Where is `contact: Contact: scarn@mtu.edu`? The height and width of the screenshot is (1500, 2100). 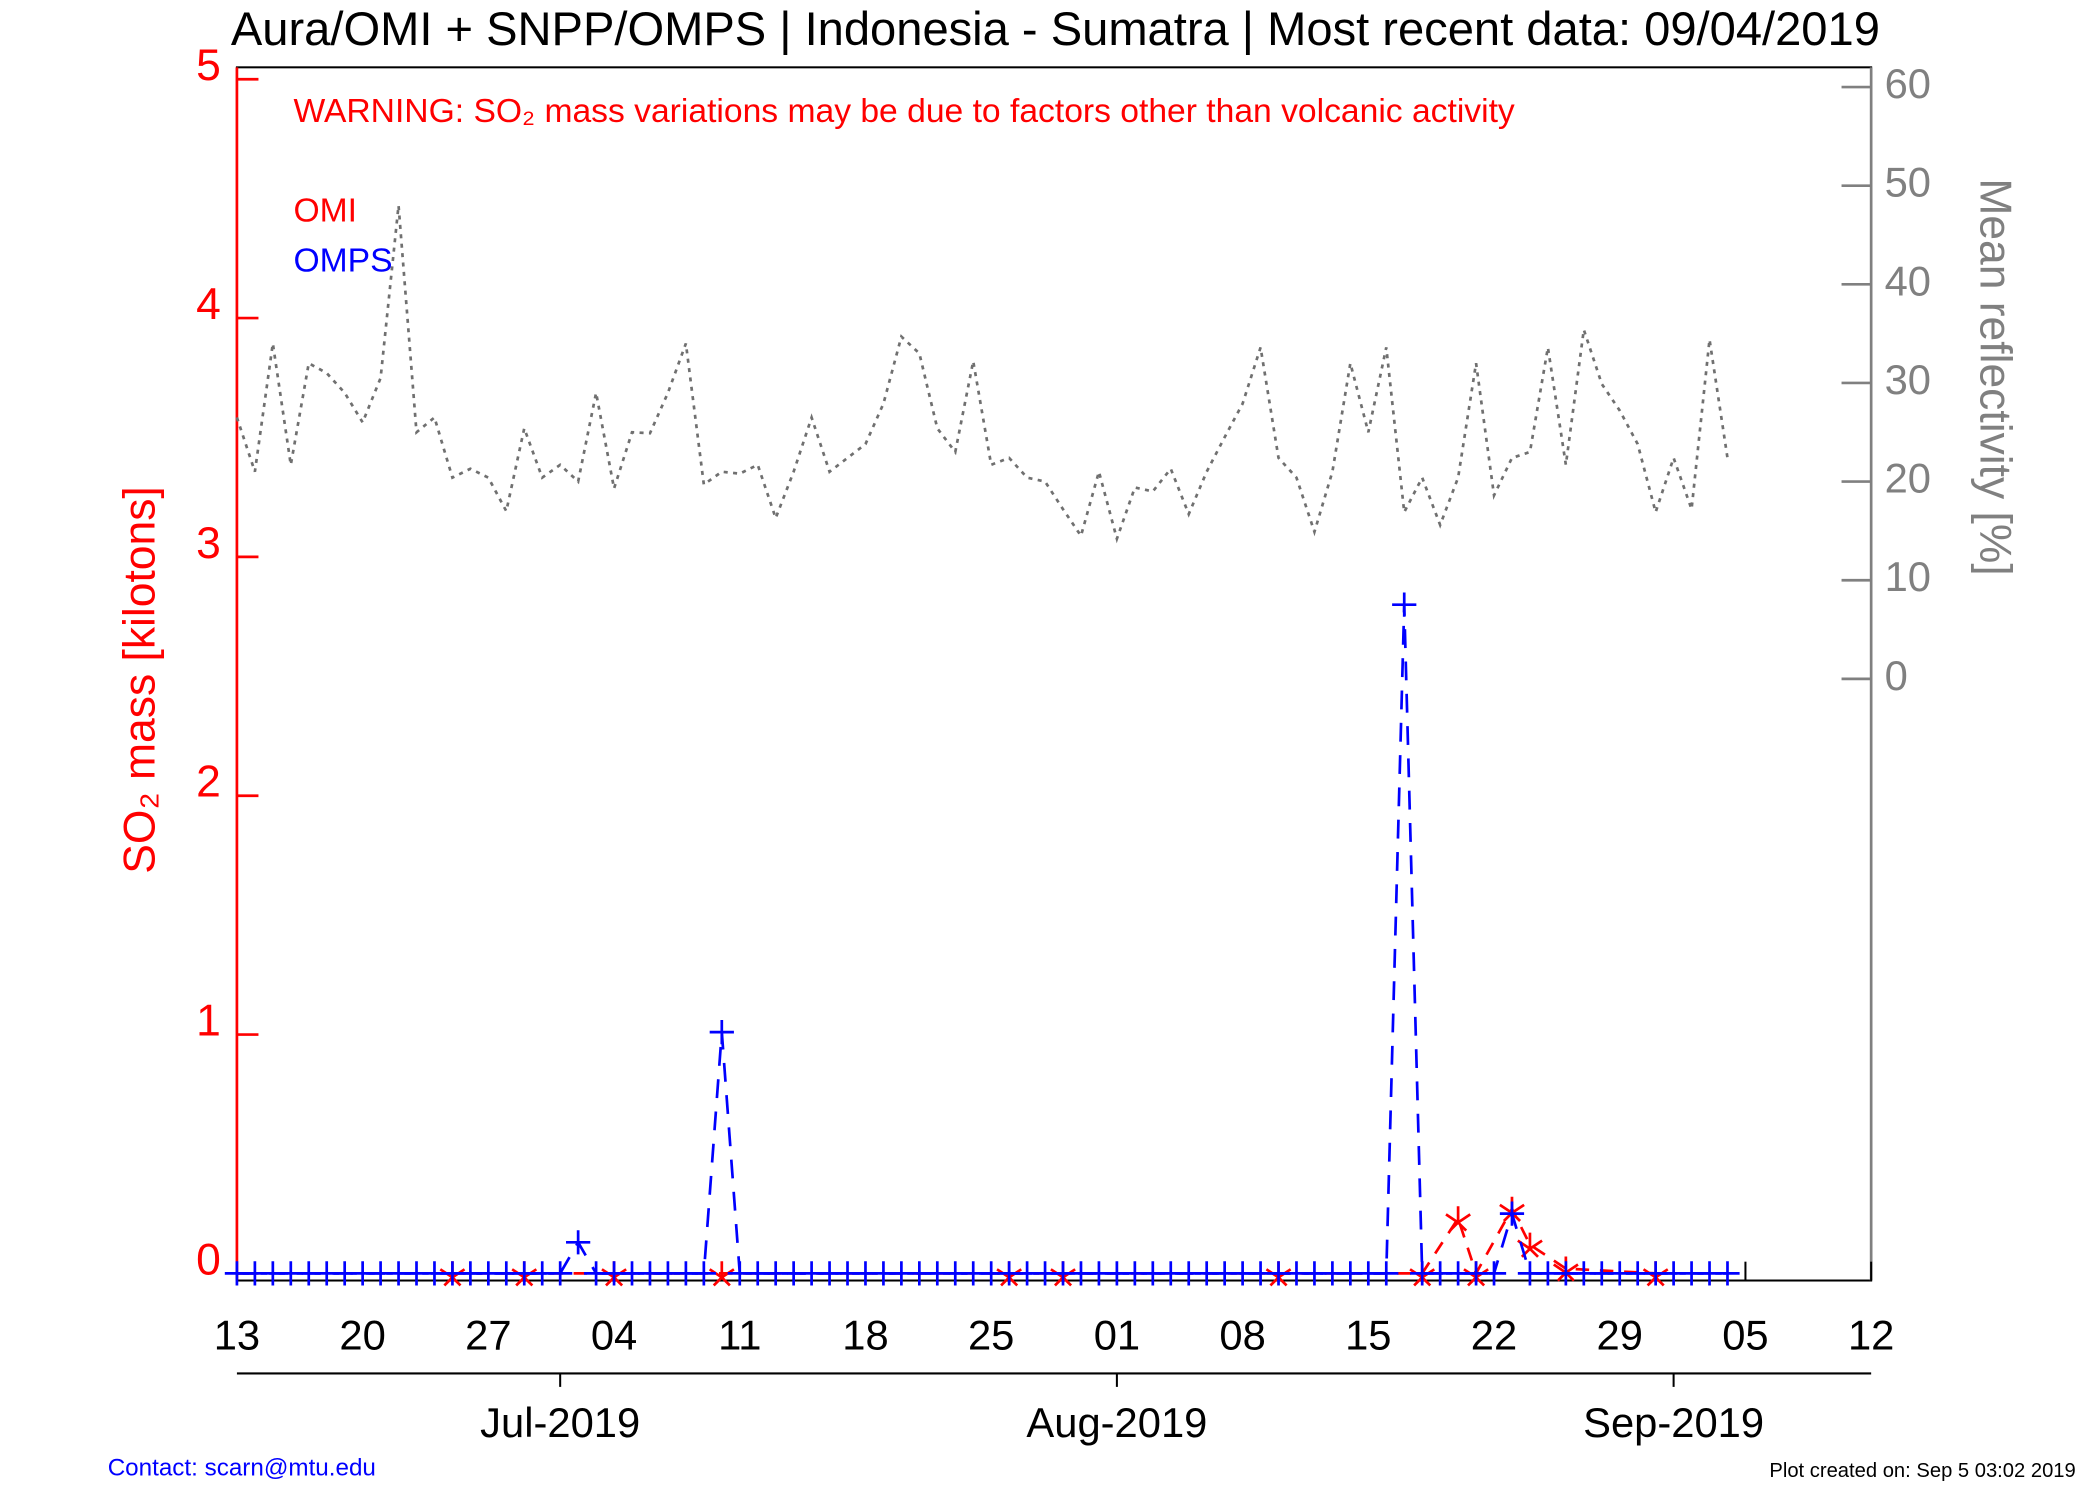
contact: Contact: scarn@mtu.edu is located at coordinates (242, 1467).